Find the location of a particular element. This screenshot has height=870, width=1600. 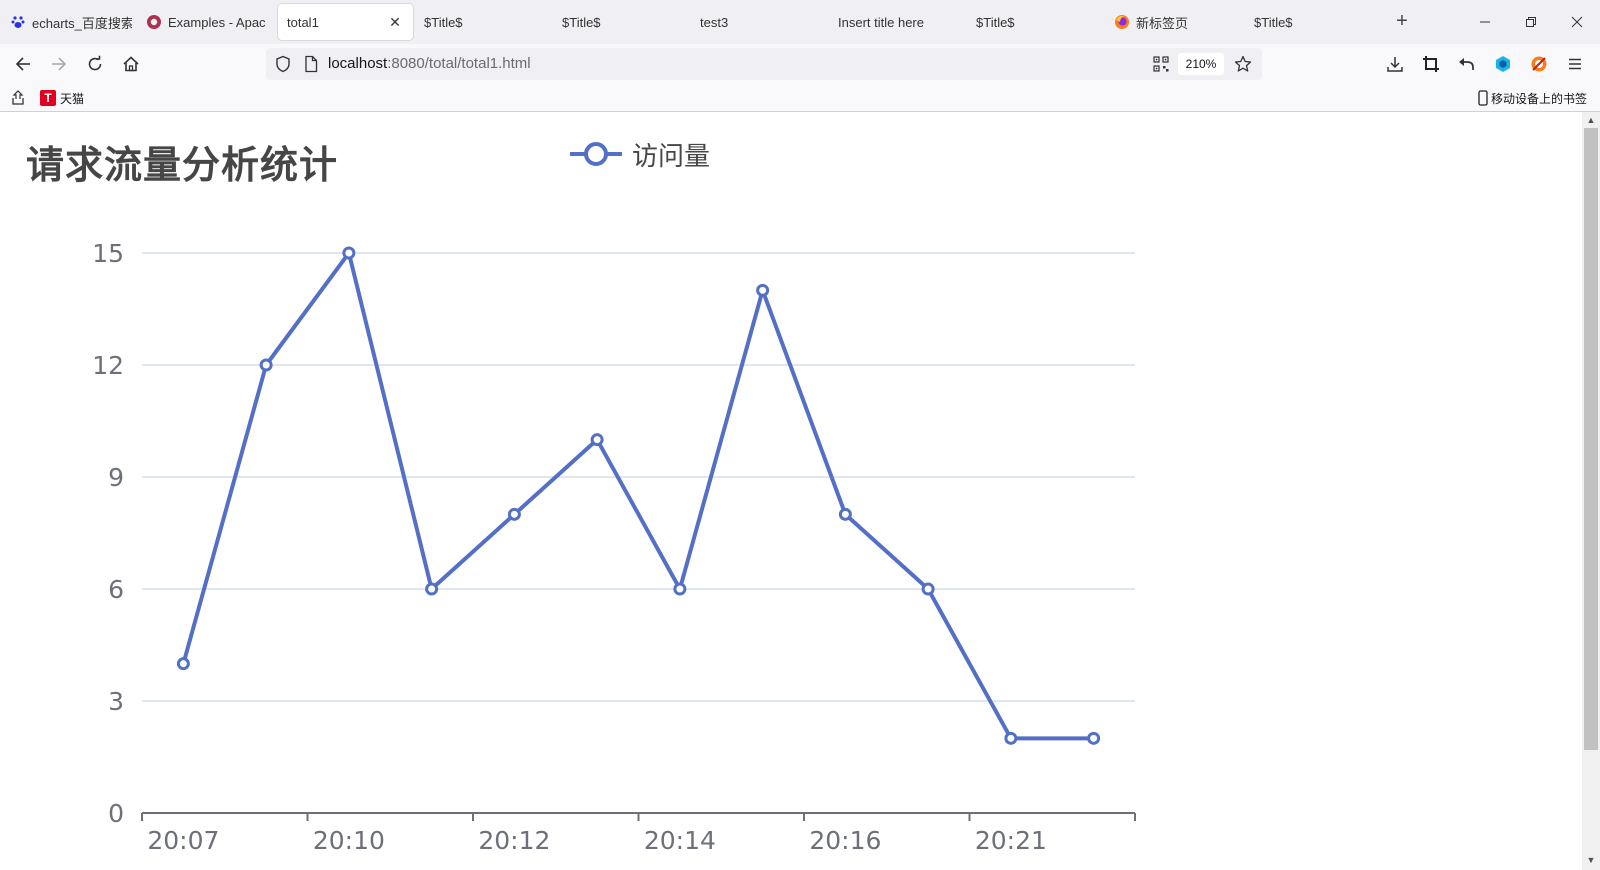

undo-icon is located at coordinates (1467, 64).